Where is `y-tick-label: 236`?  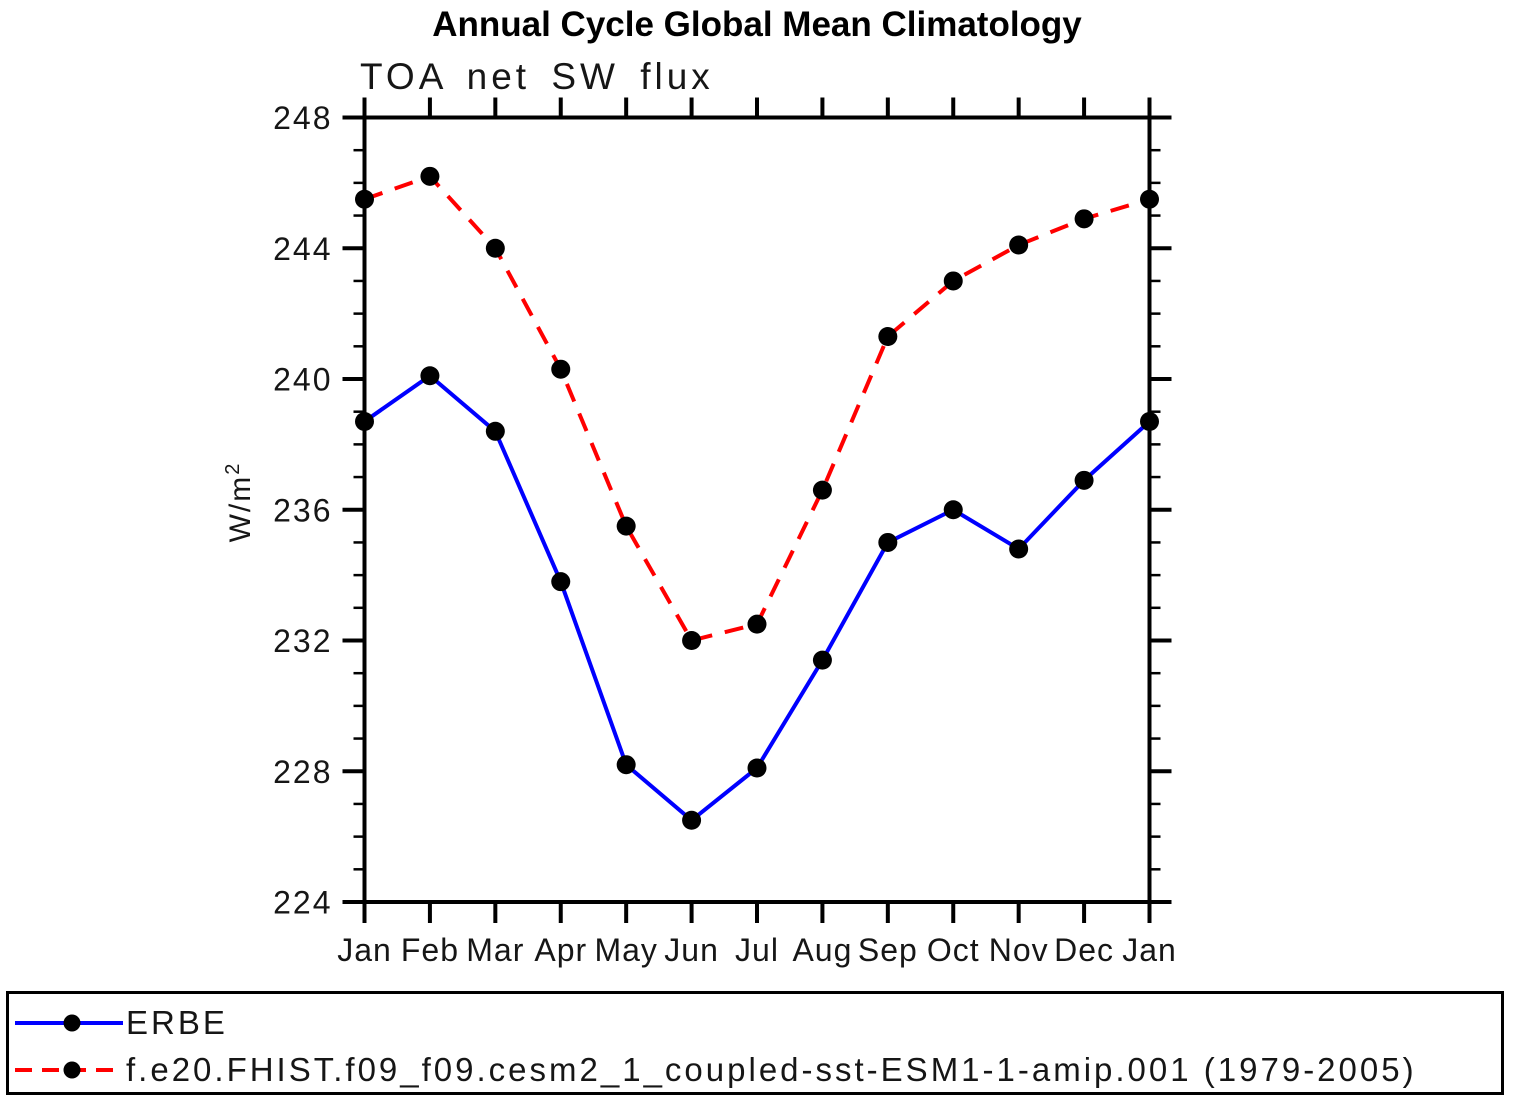
y-tick-label: 236 is located at coordinates (302, 510).